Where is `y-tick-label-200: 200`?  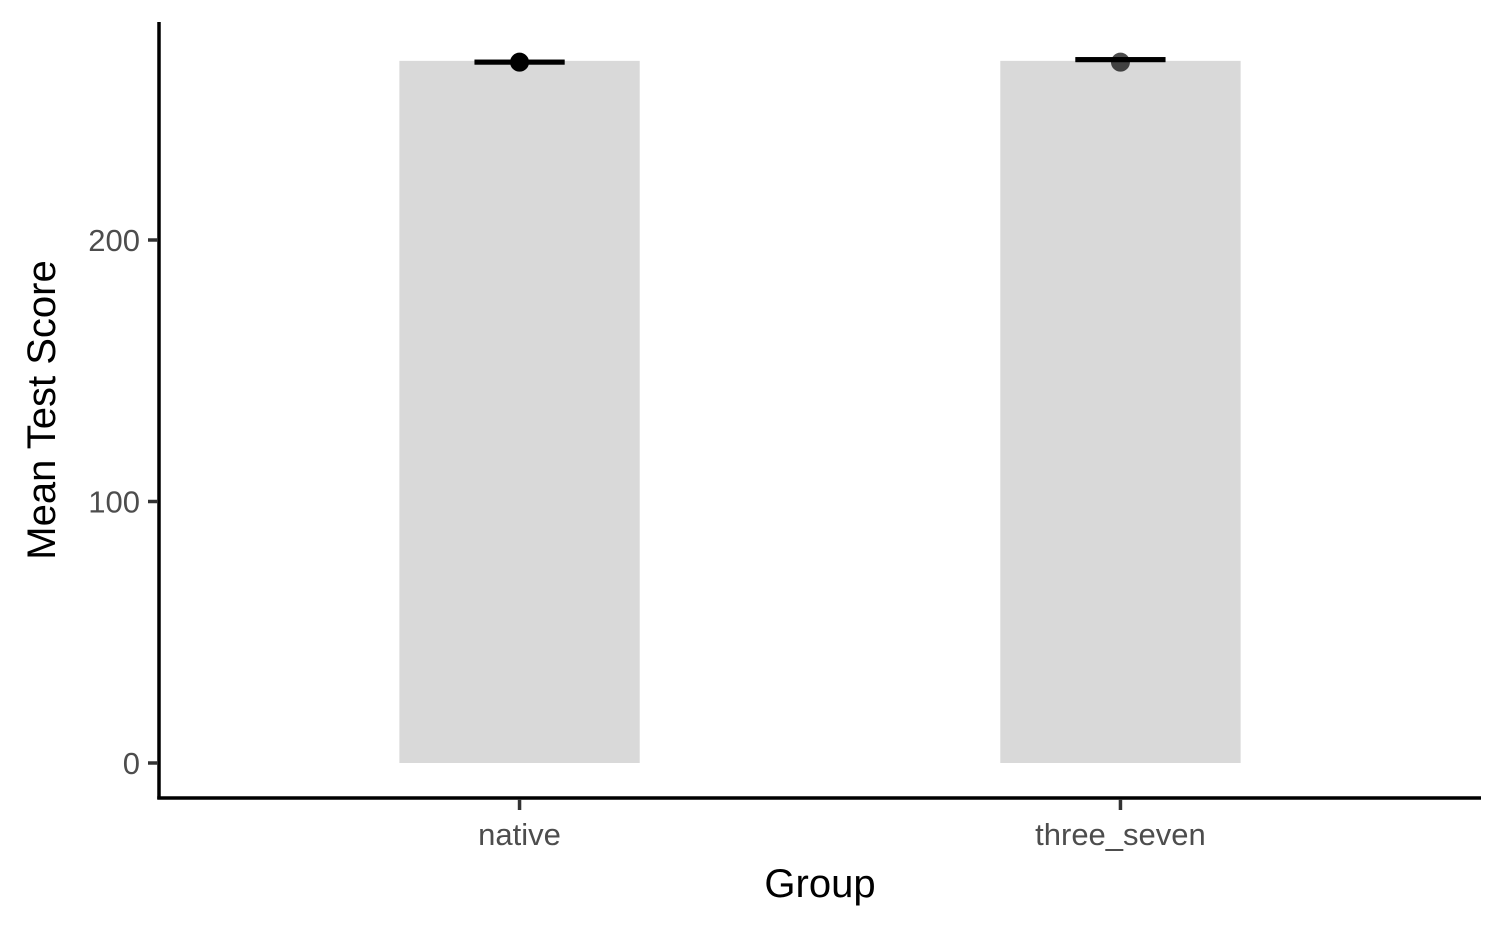
y-tick-label-200: 200 is located at coordinates (114, 240).